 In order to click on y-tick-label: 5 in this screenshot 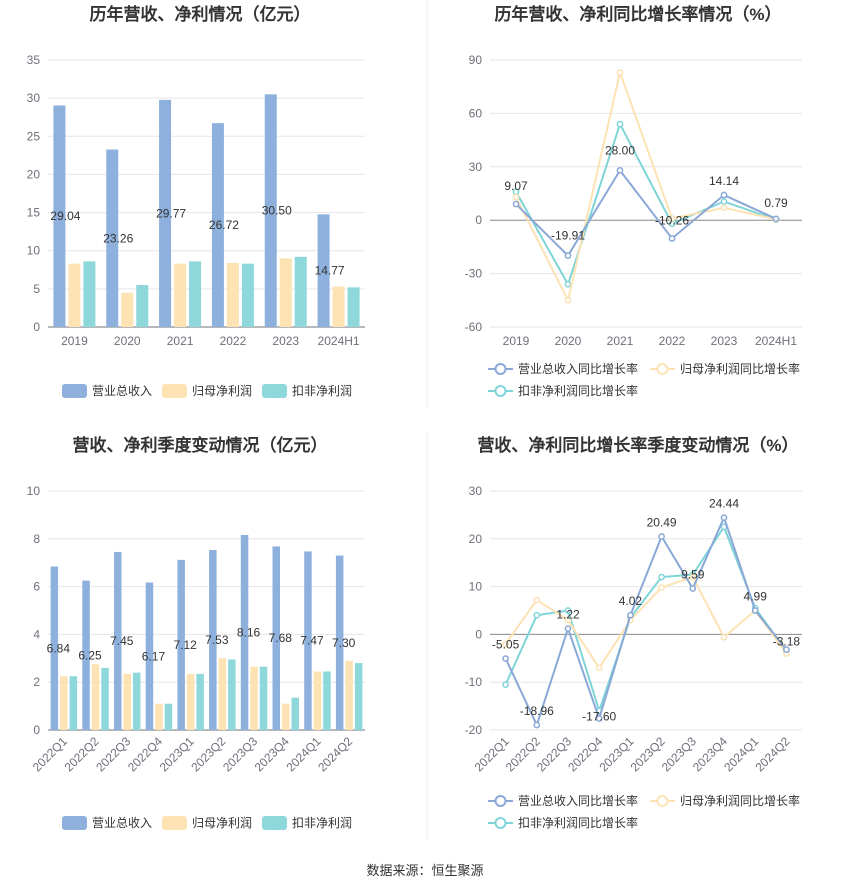, I will do `click(36, 289)`.